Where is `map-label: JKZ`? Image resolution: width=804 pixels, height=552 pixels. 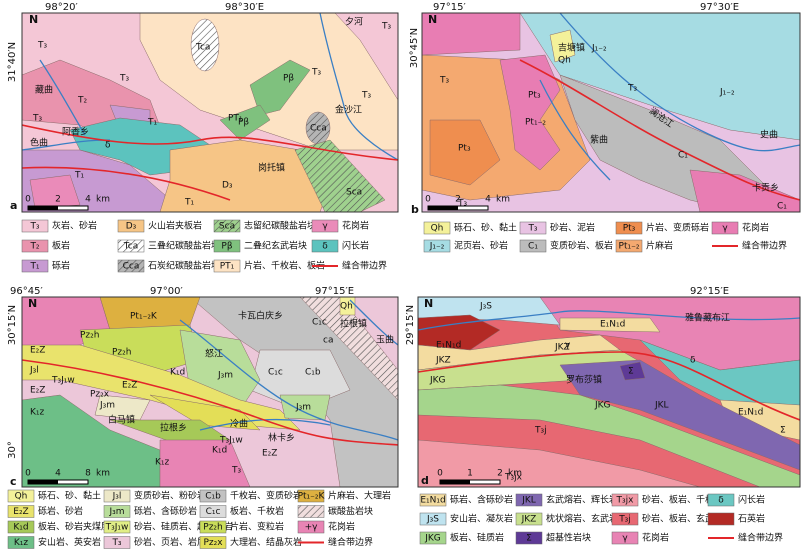
map-label: JKZ is located at coordinates (562, 348).